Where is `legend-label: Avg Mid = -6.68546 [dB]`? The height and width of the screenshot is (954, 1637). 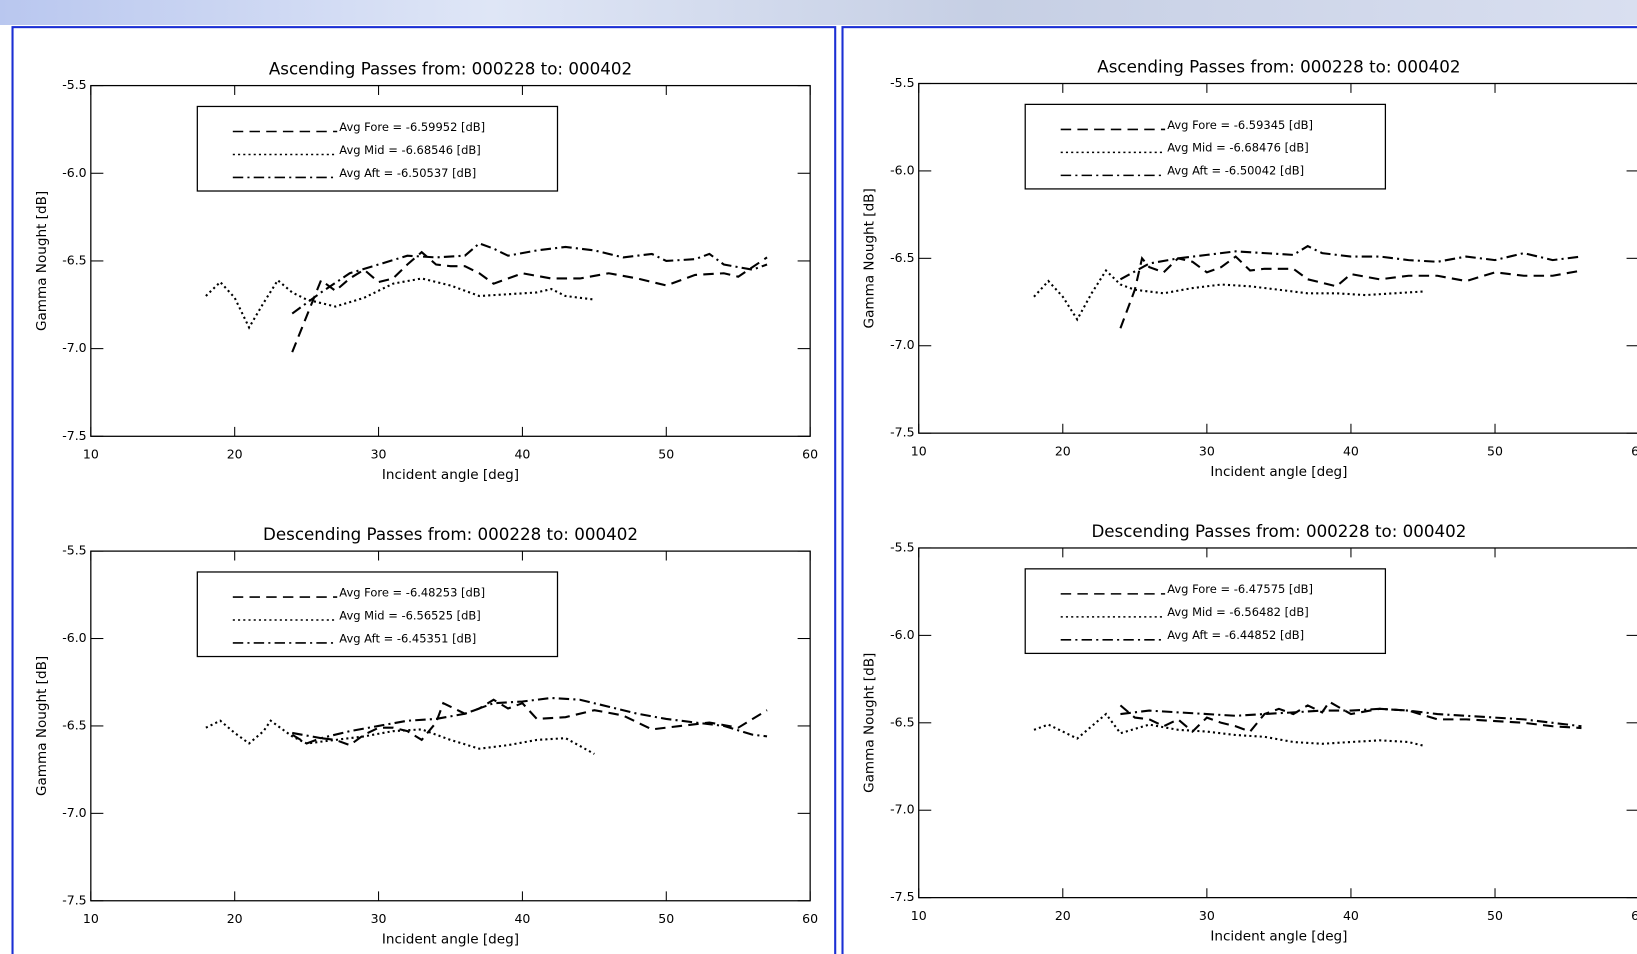 legend-label: Avg Mid = -6.68546 [dB] is located at coordinates (409, 150).